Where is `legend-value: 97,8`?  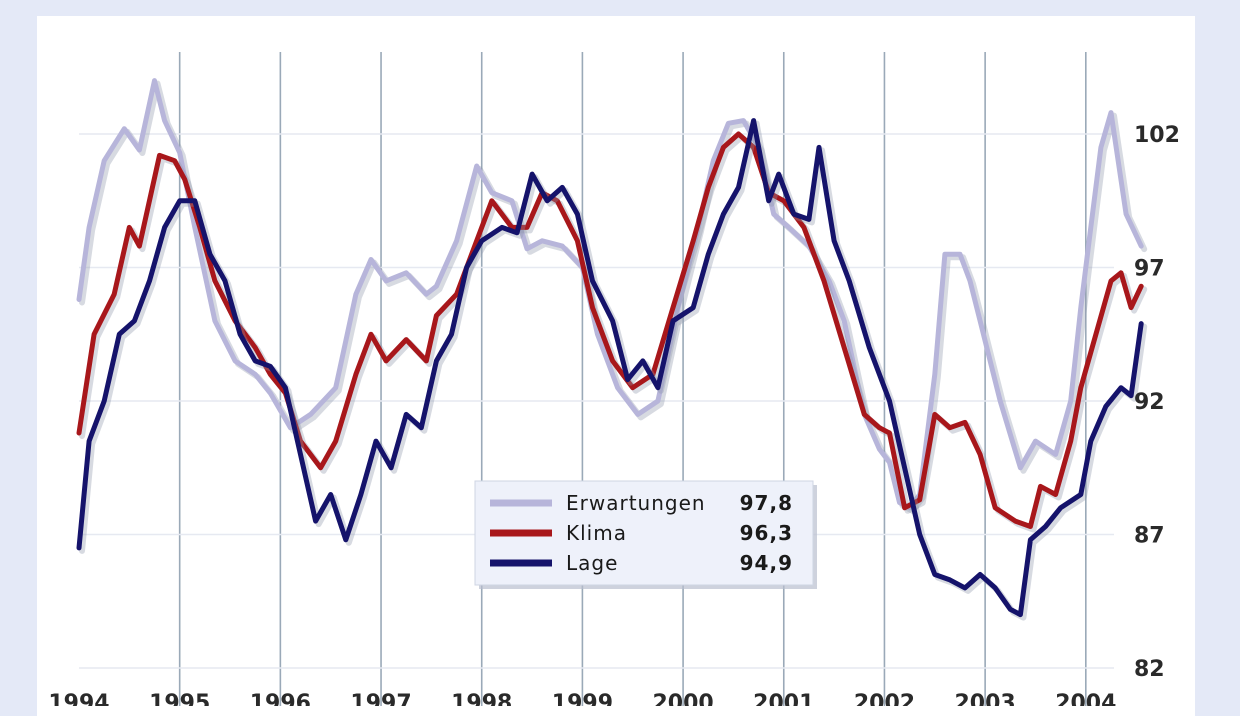
legend-value: 97,8 is located at coordinates (766, 503).